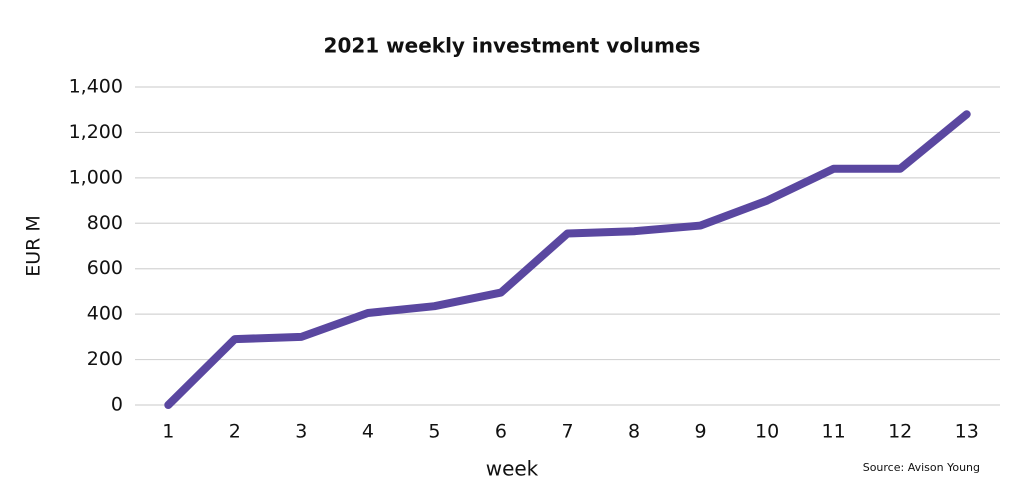  I want to click on x-tick-label: 5, so click(434, 432).